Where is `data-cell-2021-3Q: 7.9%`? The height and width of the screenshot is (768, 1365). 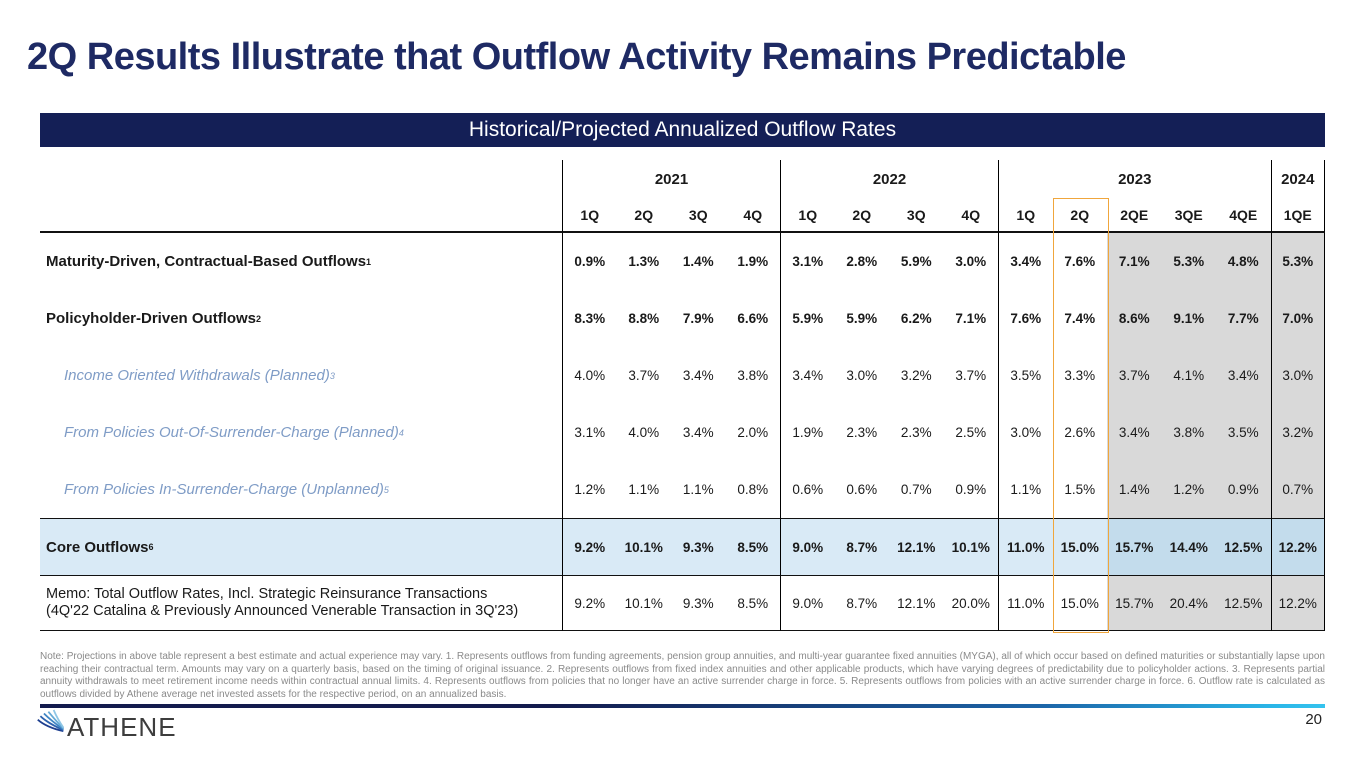
data-cell-2021-3Q: 7.9% is located at coordinates (698, 318).